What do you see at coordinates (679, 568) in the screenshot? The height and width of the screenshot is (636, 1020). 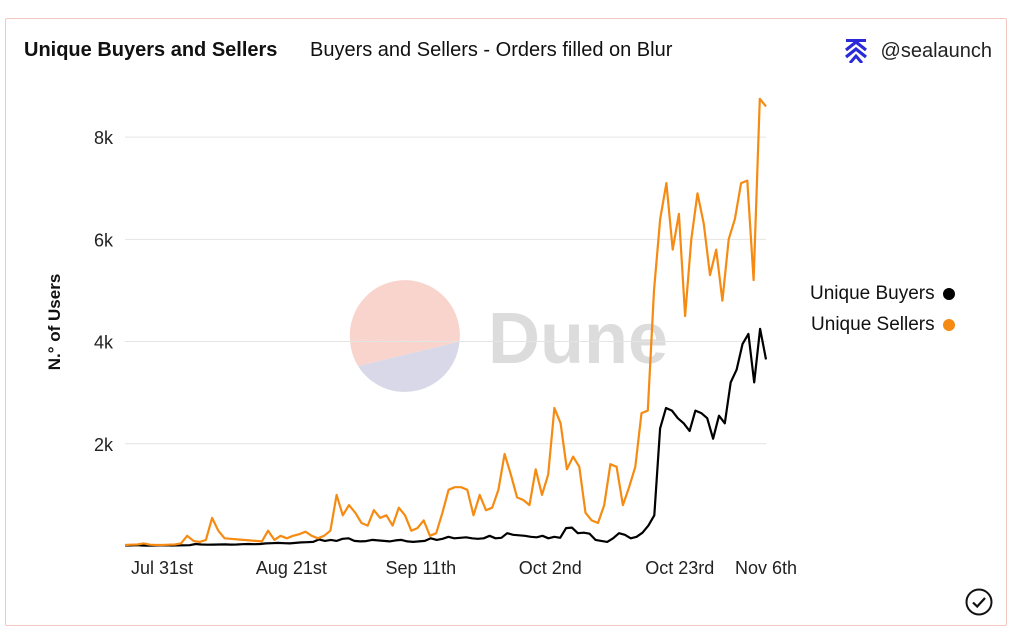 I see `x-tick-label: Oct 23rd` at bounding box center [679, 568].